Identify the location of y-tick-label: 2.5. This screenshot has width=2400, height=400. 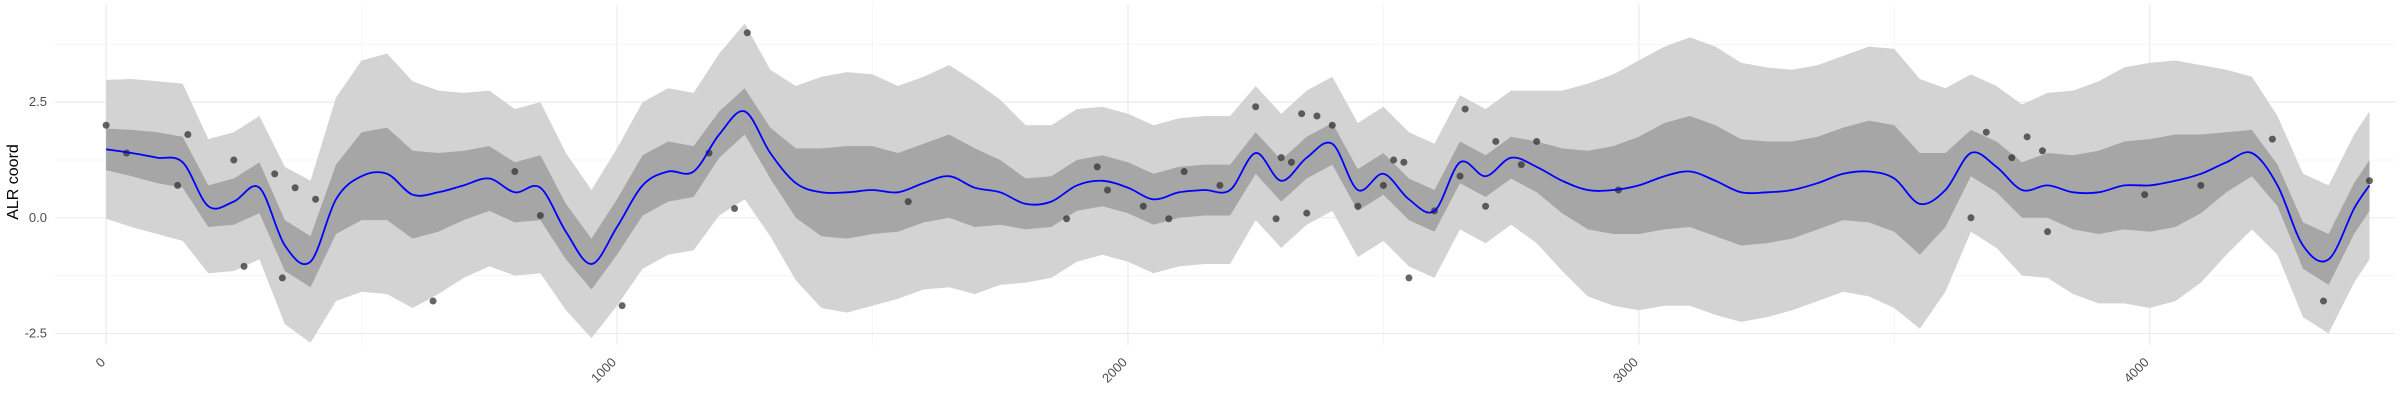
(38, 101).